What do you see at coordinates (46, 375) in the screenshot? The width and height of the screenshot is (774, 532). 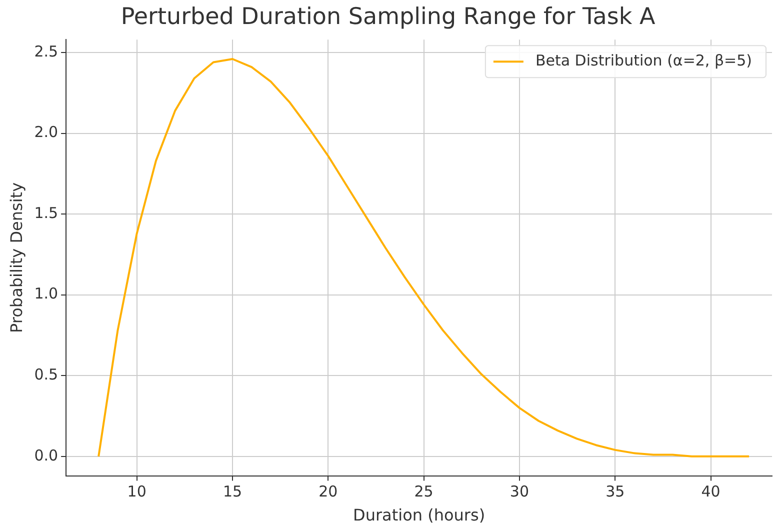 I see `y-tick-label: 0.5` at bounding box center [46, 375].